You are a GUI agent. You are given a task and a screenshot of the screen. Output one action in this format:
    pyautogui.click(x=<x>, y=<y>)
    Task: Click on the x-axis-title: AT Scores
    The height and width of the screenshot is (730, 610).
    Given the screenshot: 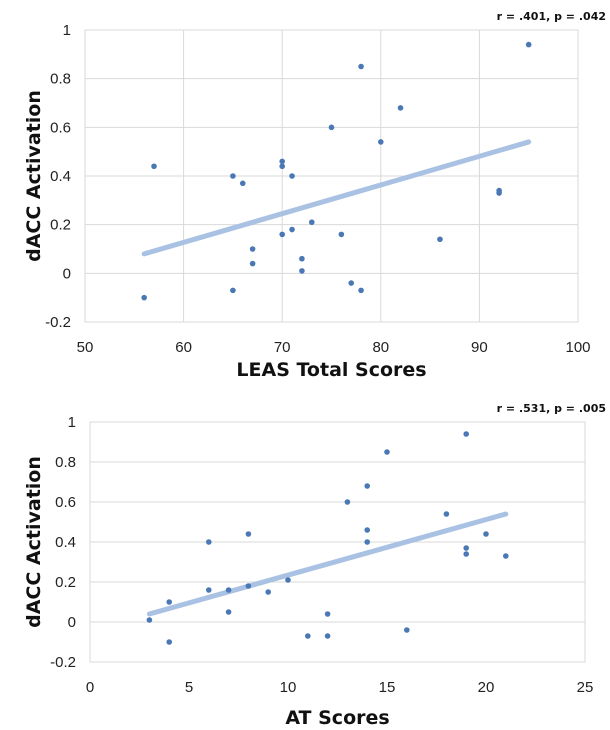 What is the action you would take?
    pyautogui.click(x=337, y=718)
    